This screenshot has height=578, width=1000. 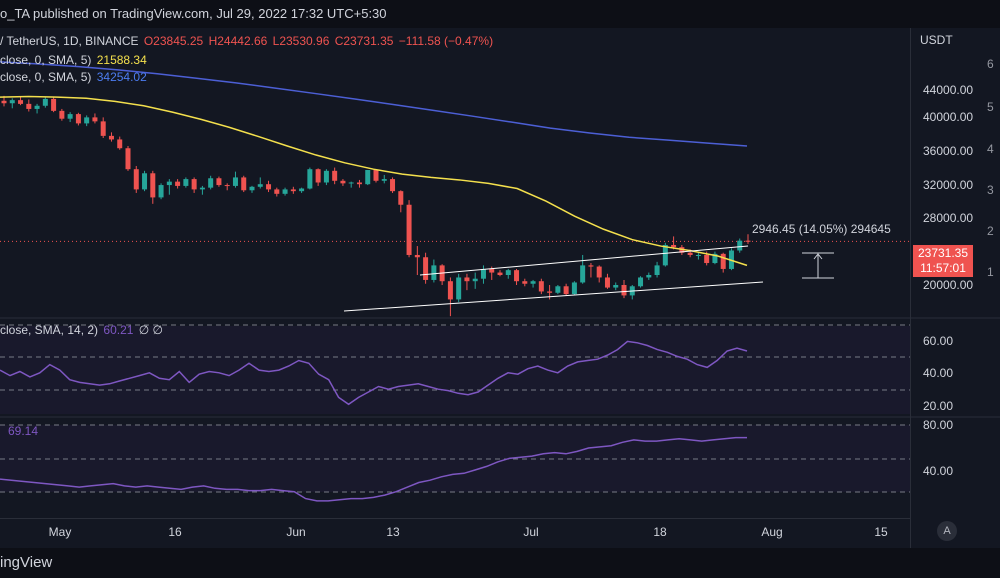 I want to click on rsi-value: 60.21, so click(x=118, y=330).